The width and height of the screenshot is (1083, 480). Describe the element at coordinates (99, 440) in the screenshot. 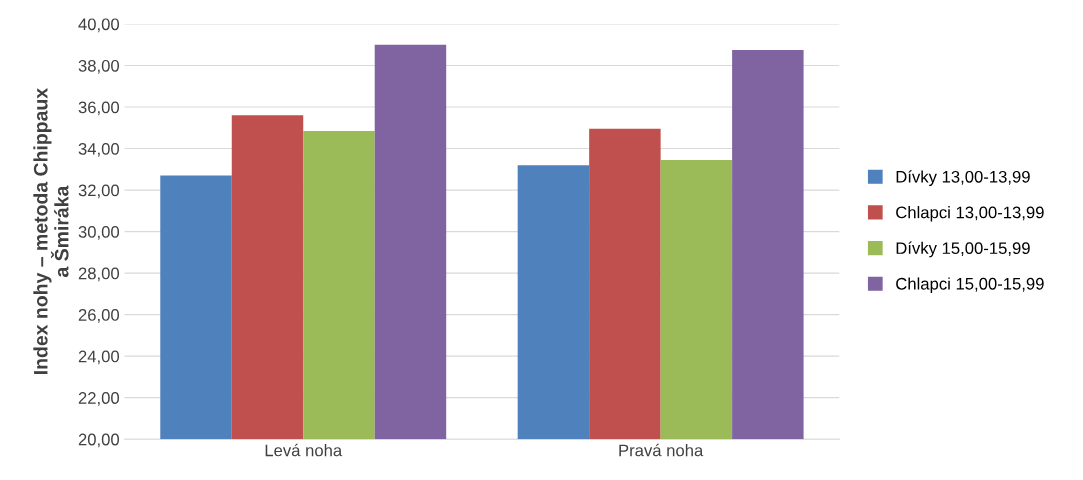

I see `y-tick-label: 20,00` at that location.